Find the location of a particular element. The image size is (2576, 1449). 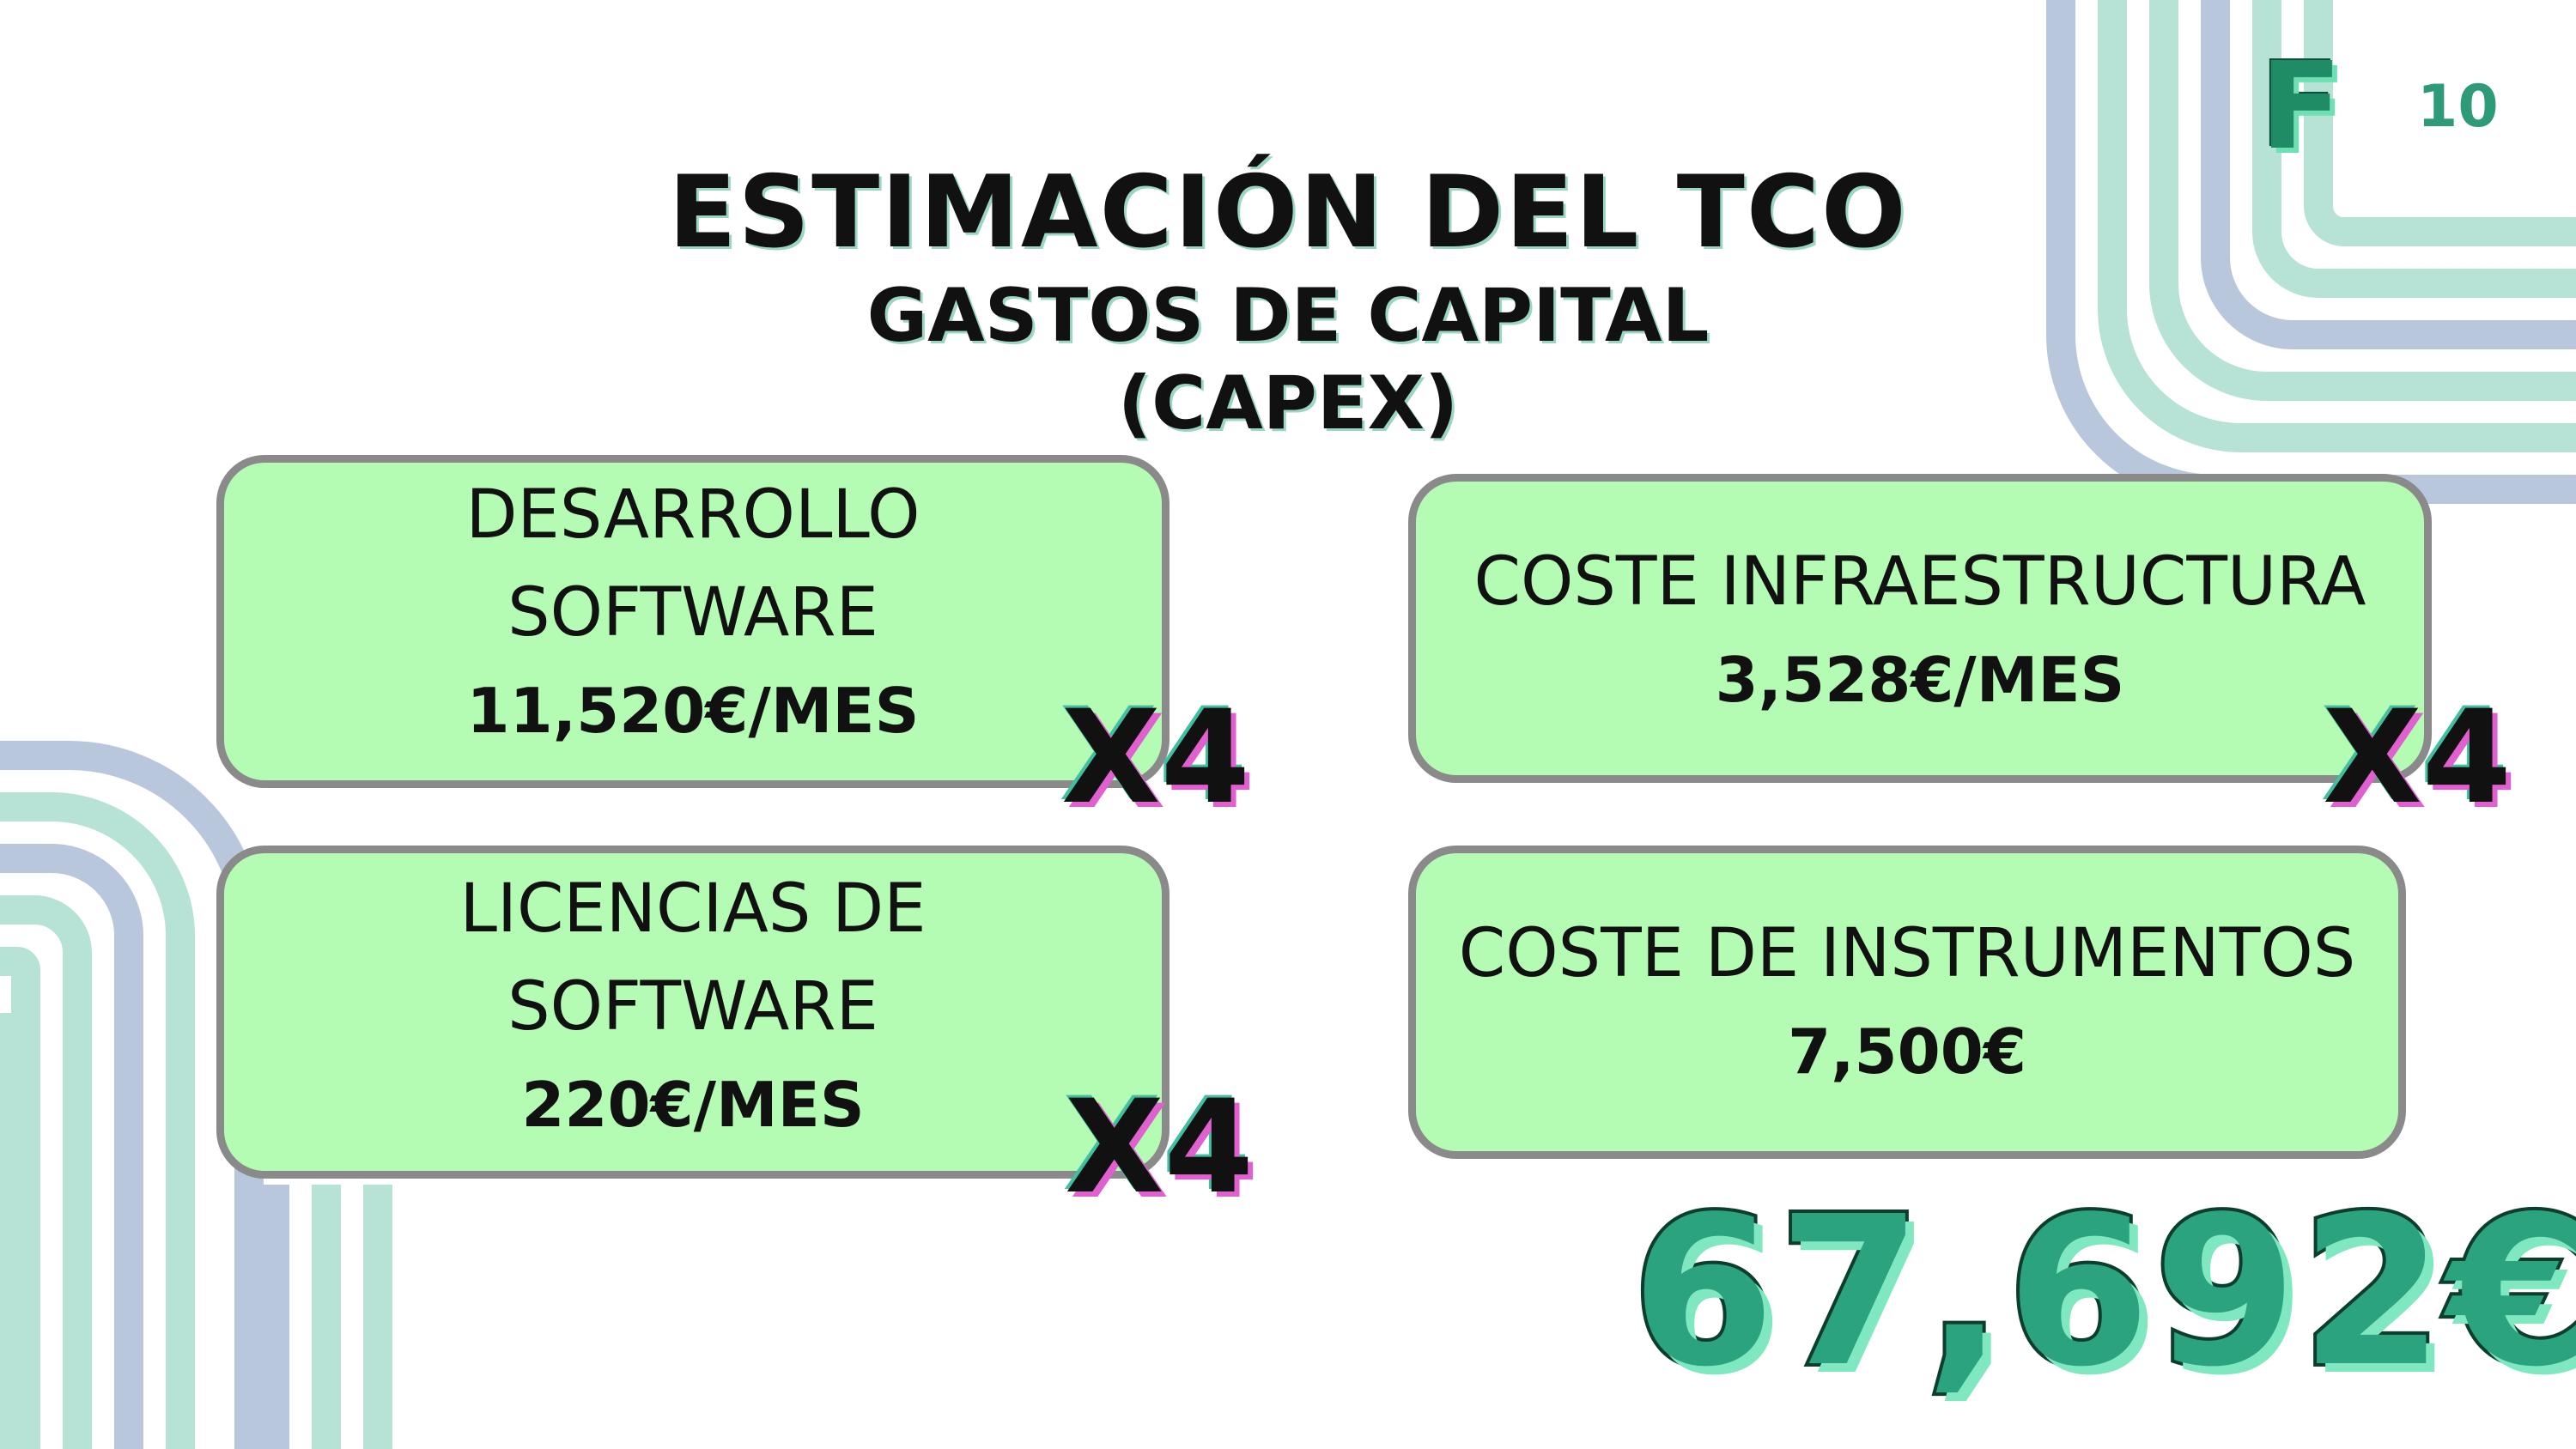

brand-logo: F is located at coordinates (2301, 107).